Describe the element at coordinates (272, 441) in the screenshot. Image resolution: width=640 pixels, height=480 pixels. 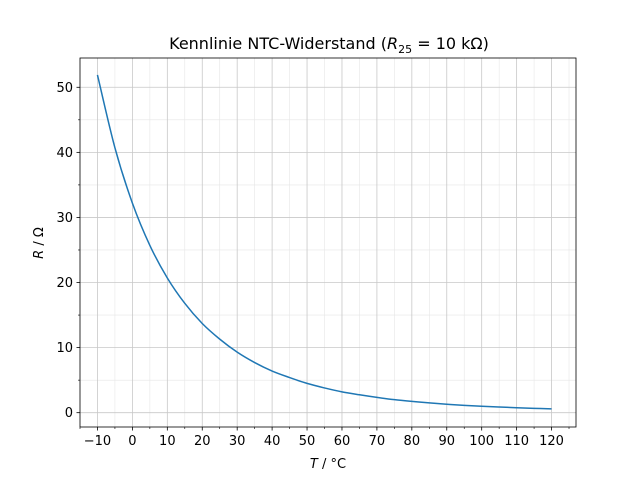
I see `x-tick-label: 40` at that location.